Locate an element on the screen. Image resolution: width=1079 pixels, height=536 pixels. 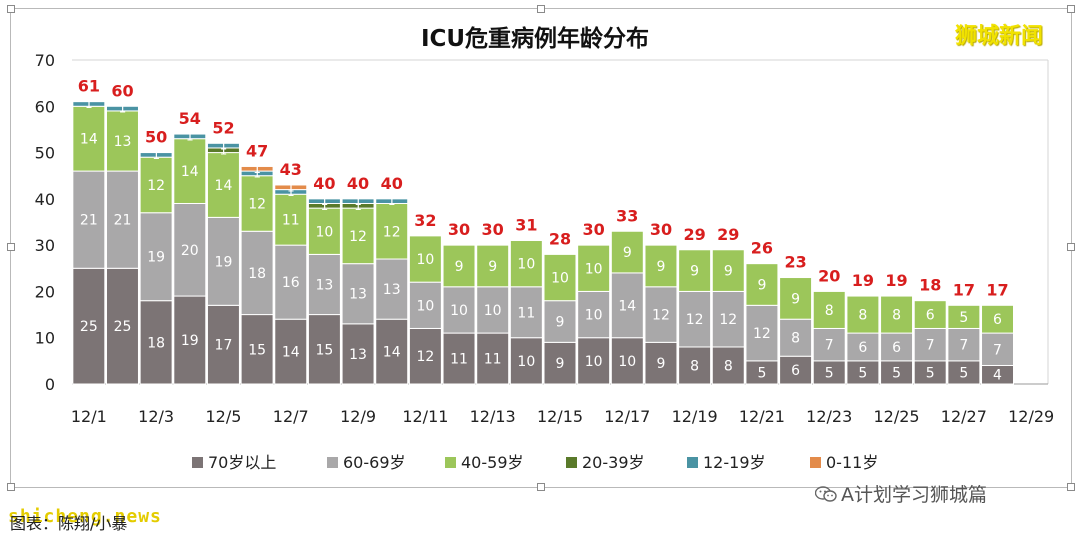
chart-title: ICU危重病例年龄分布 is located at coordinates (535, 38).